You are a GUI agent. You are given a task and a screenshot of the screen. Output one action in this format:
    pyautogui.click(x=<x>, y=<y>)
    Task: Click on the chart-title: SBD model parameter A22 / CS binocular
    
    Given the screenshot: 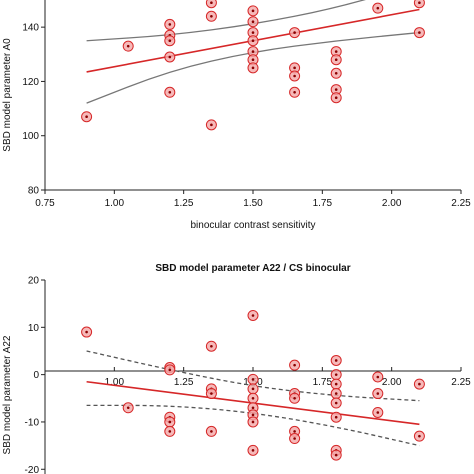 What is the action you would take?
    pyautogui.click(x=252, y=268)
    